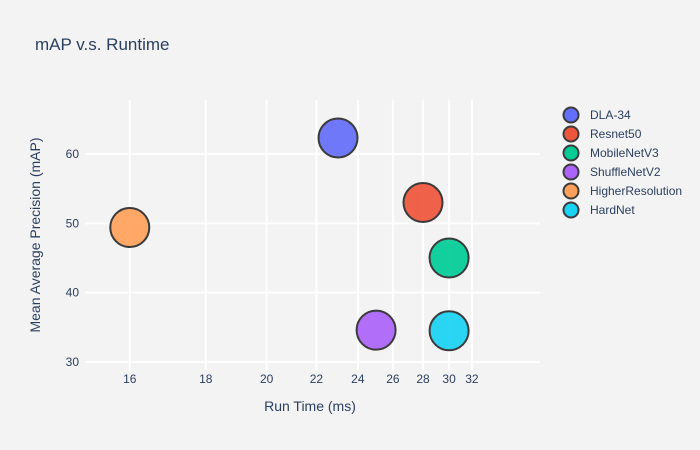 Image resolution: width=700 pixels, height=450 pixels. I want to click on point-shufflenetv2, so click(376, 330).